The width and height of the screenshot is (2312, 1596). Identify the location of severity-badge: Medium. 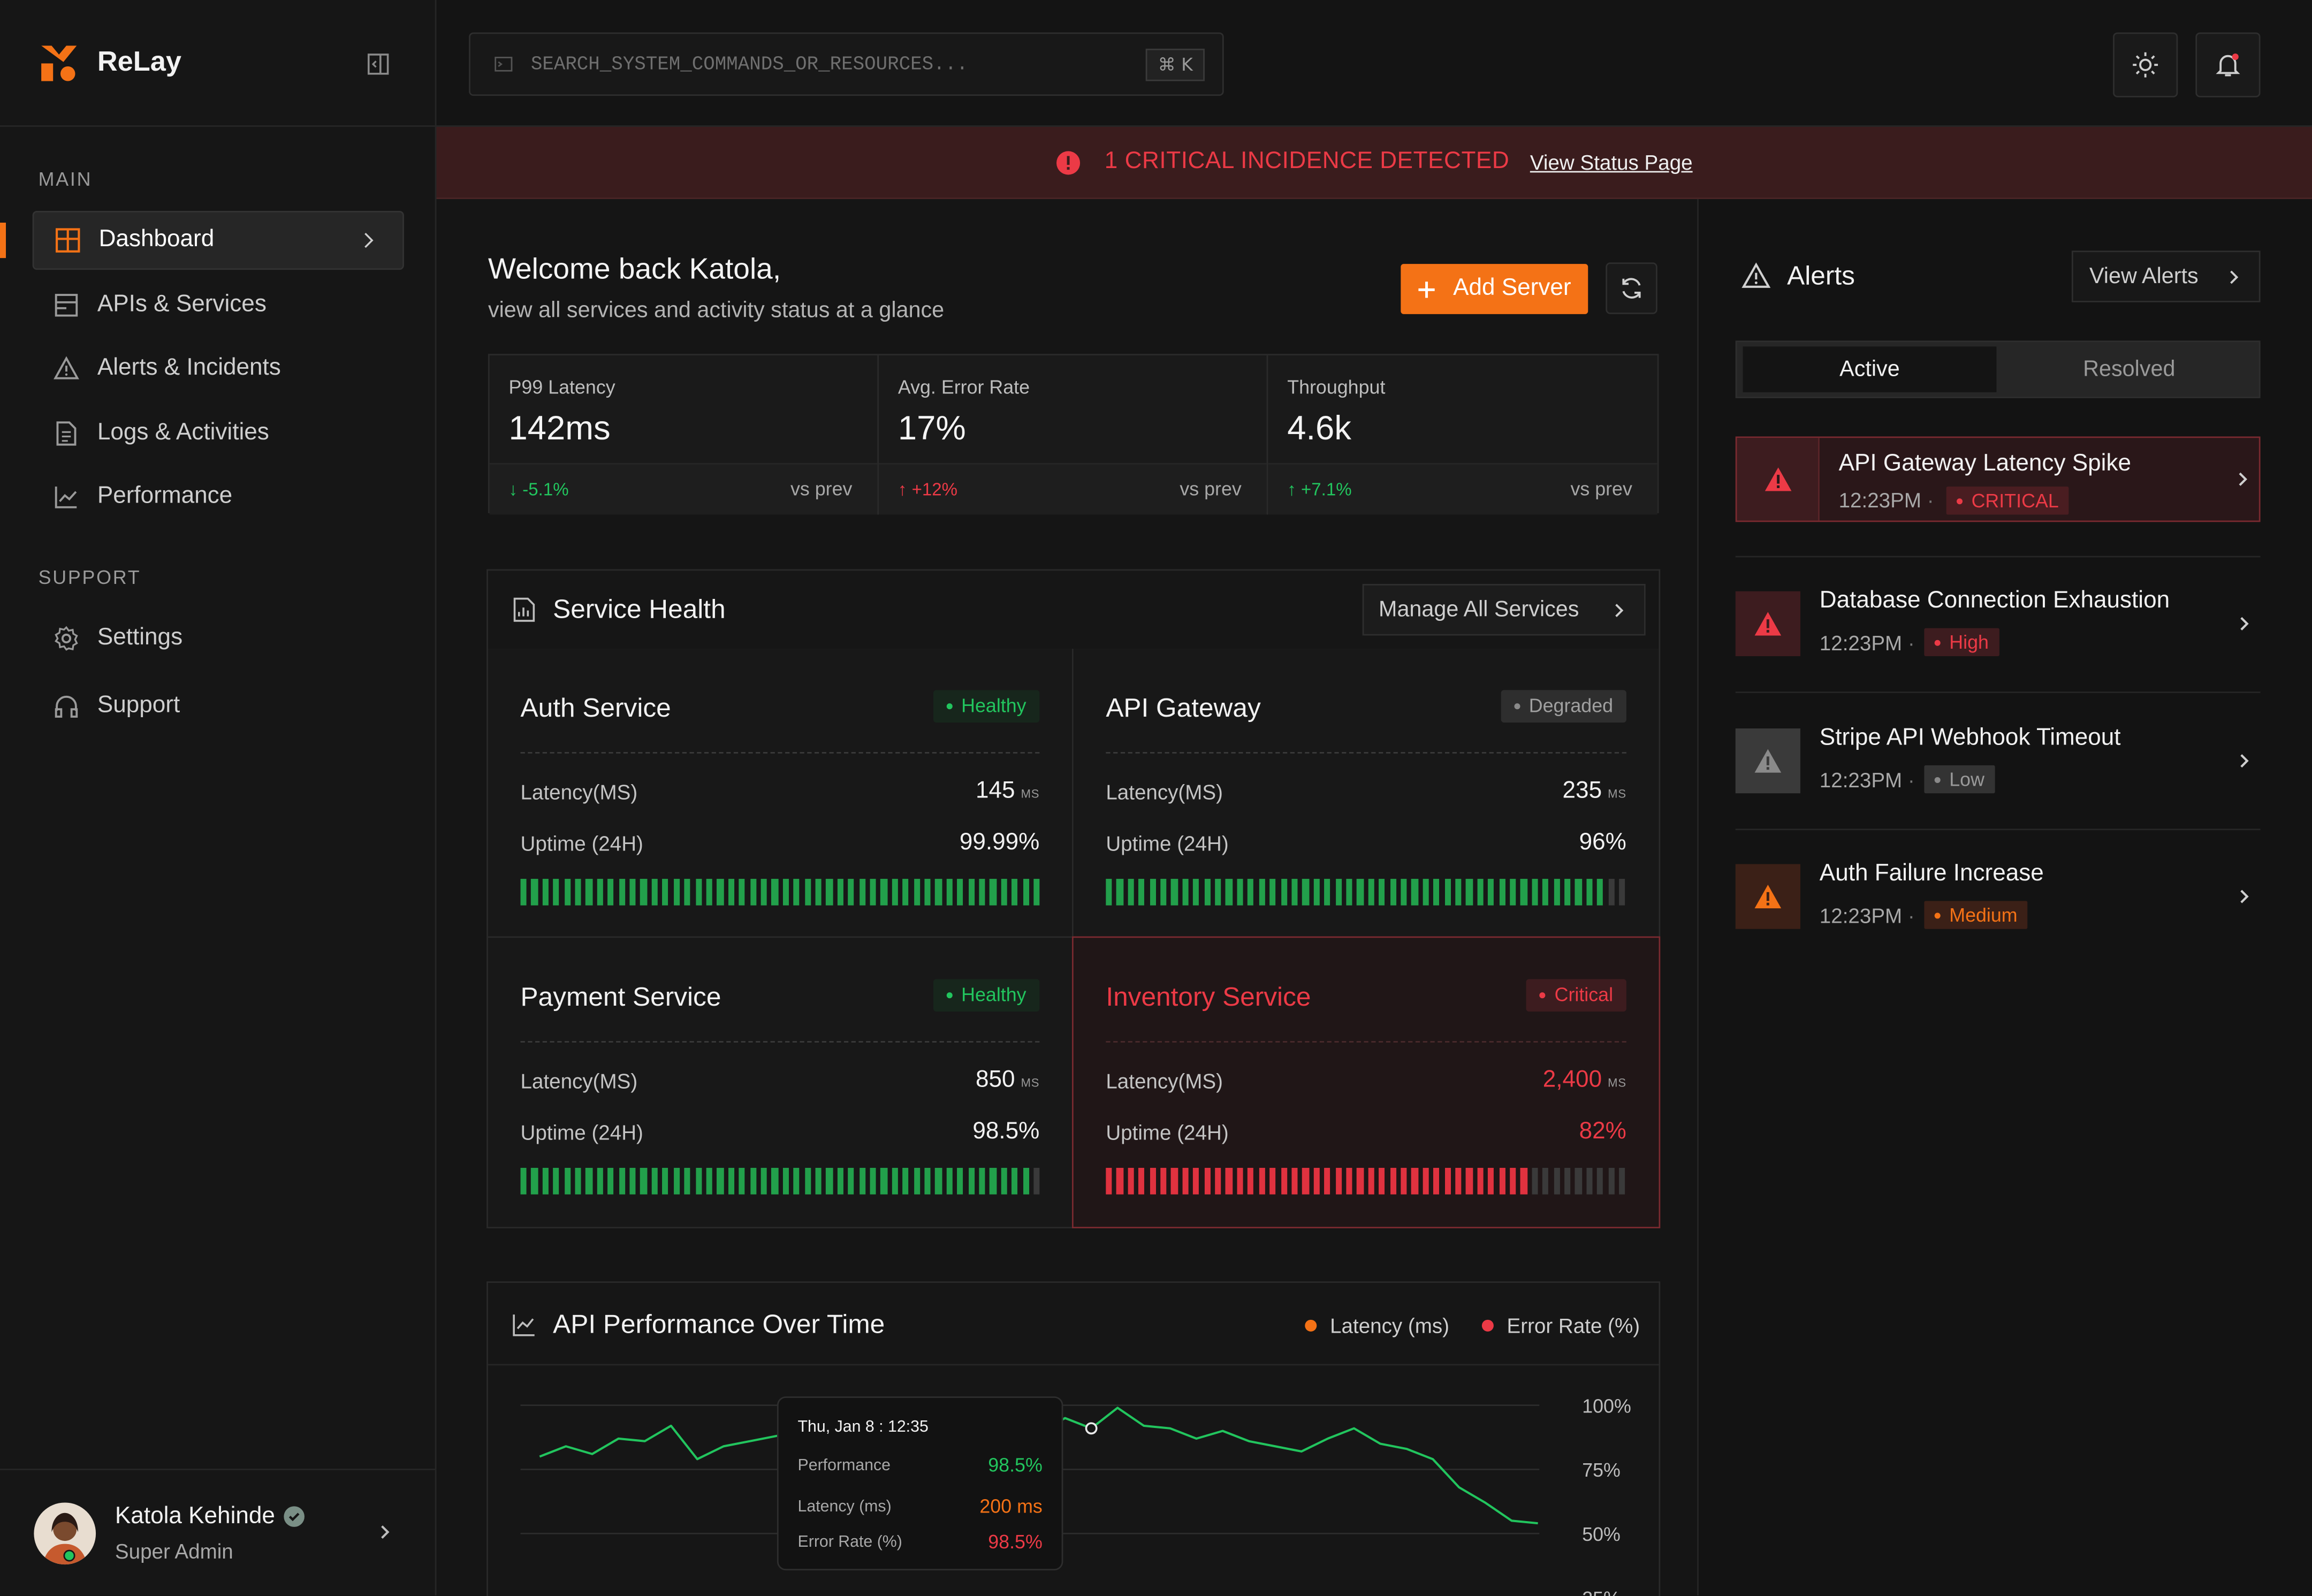
(1976, 915).